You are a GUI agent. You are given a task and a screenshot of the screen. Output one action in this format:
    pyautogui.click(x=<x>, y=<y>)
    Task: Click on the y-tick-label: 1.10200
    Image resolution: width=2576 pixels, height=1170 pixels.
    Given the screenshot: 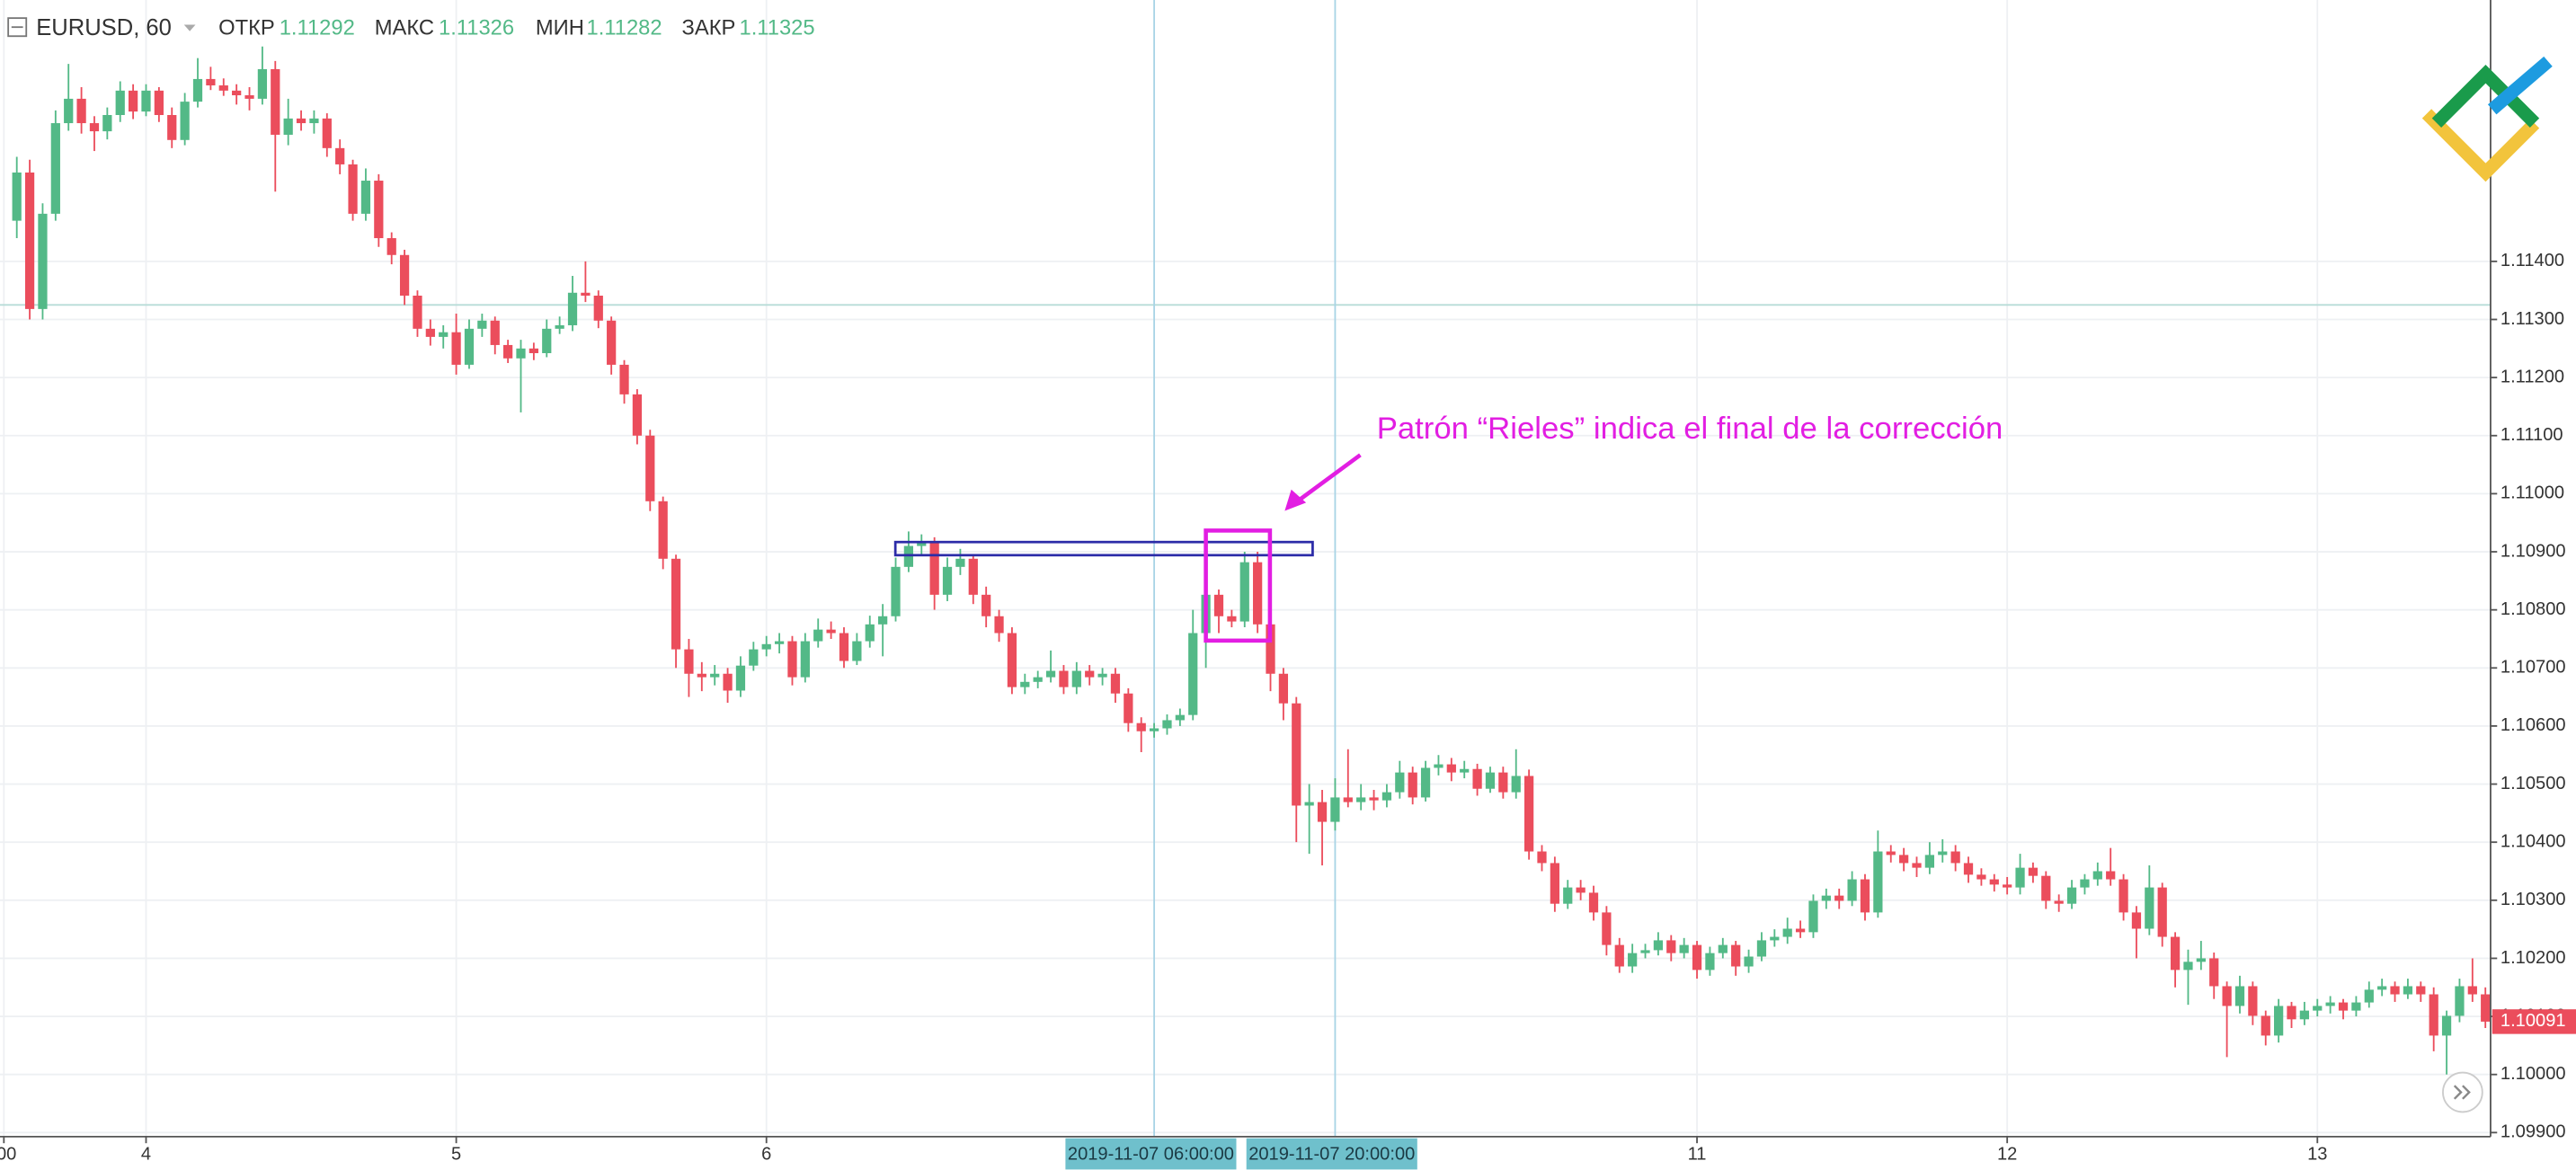 What is the action you would take?
    pyautogui.click(x=2533, y=958)
    